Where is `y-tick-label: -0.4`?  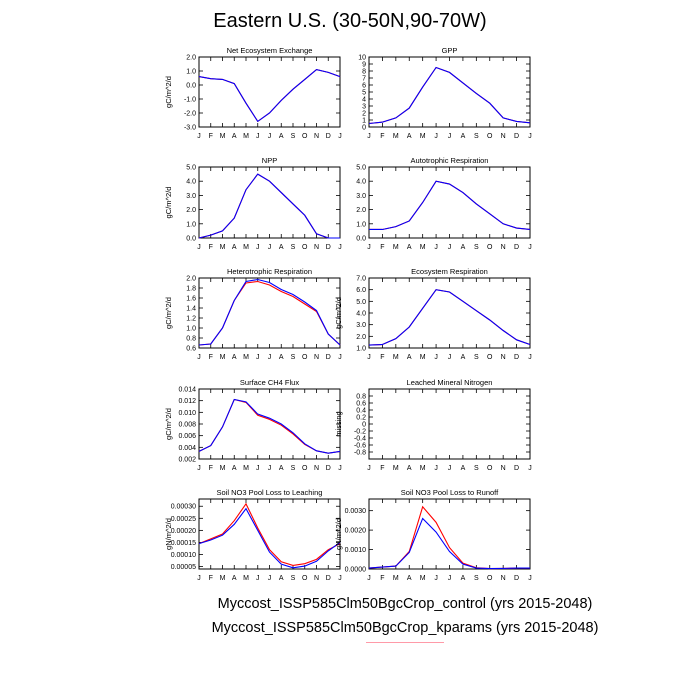
y-tick-label: -0.4 is located at coordinates (360, 439).